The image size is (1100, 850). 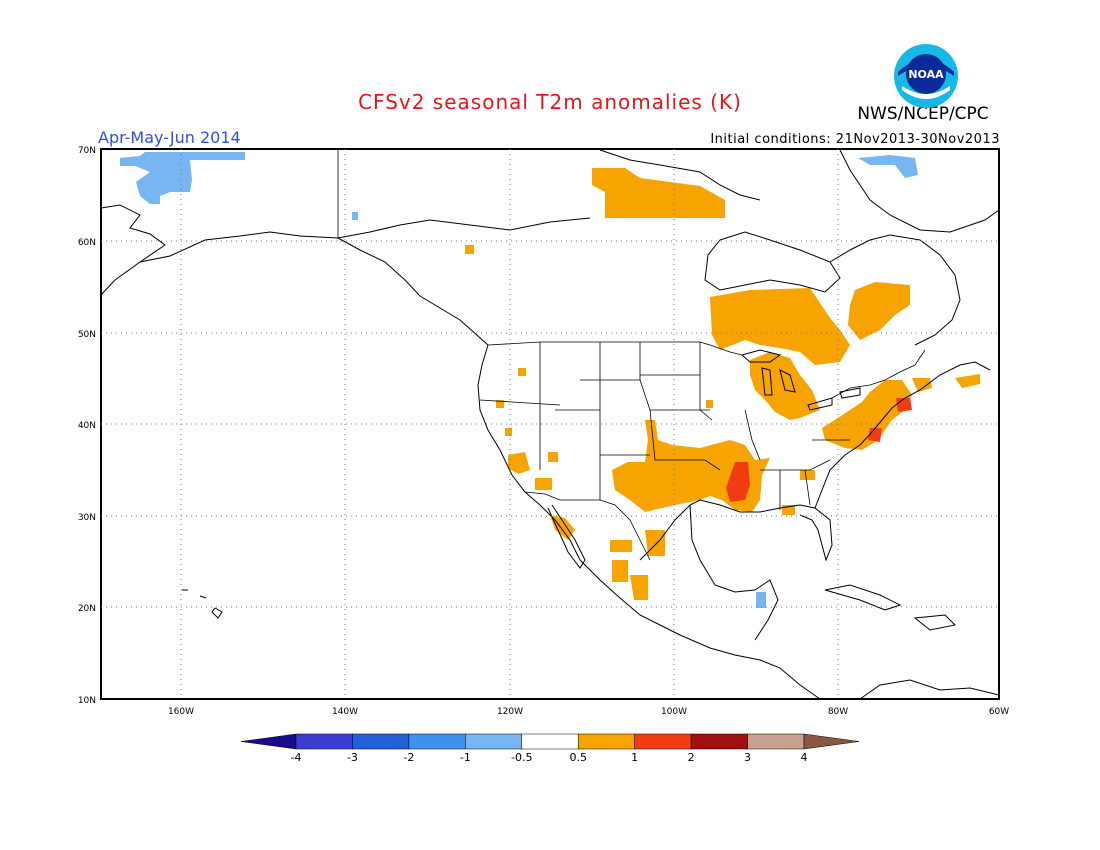 What do you see at coordinates (634, 757) in the screenshot?
I see `colorbar-label: 1` at bounding box center [634, 757].